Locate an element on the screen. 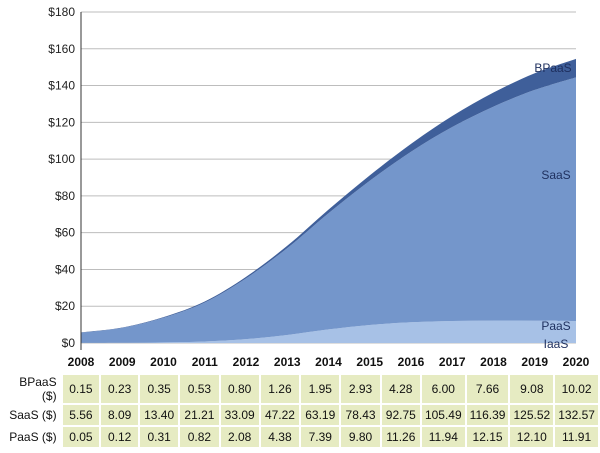 This screenshot has height=453, width=600. y-tick-label: $140 is located at coordinates (61, 86).